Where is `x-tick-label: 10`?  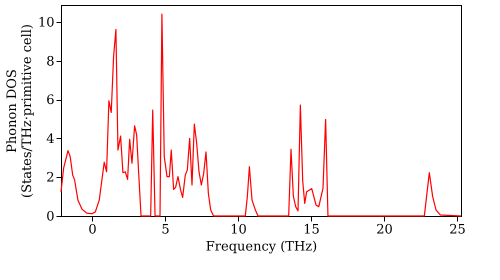 x-tick-label: 10 is located at coordinates (238, 230).